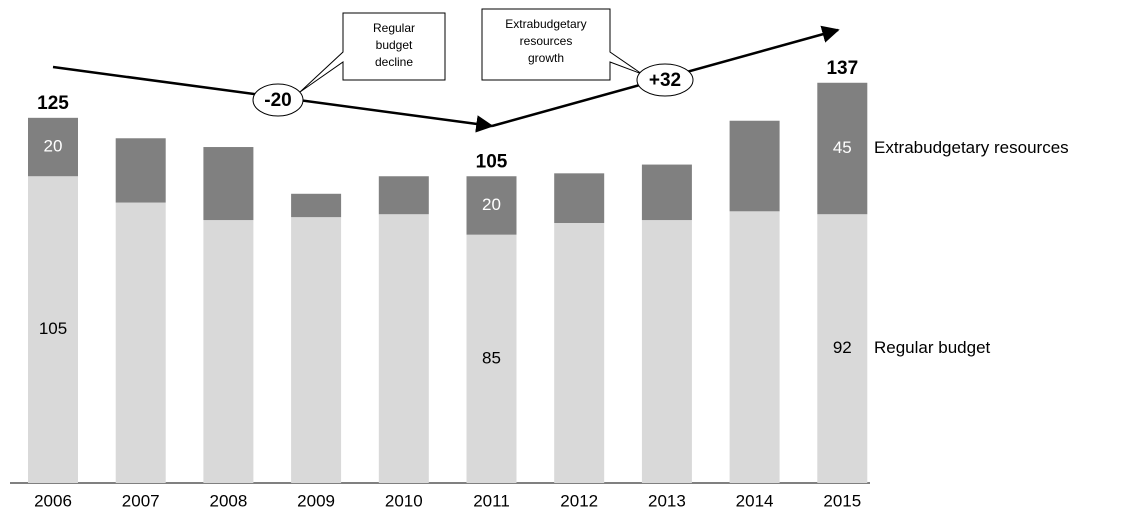 The height and width of the screenshot is (523, 1122). I want to click on data-label: 92, so click(842, 347).